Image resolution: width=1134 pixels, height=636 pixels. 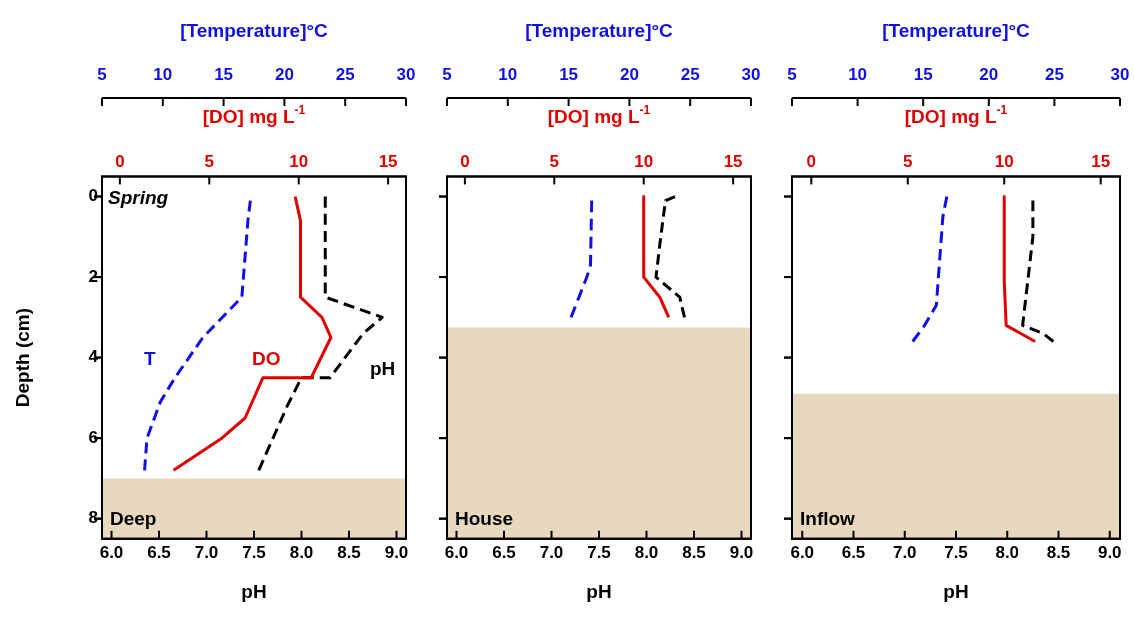 I want to click on series-label: pH, so click(x=383, y=368).